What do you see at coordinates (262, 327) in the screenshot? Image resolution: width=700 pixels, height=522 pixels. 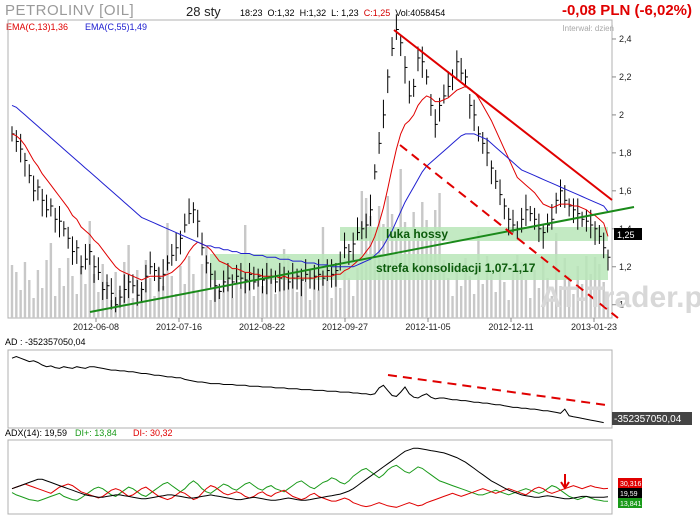 I see `x-tick-label: 2012-08-22` at bounding box center [262, 327].